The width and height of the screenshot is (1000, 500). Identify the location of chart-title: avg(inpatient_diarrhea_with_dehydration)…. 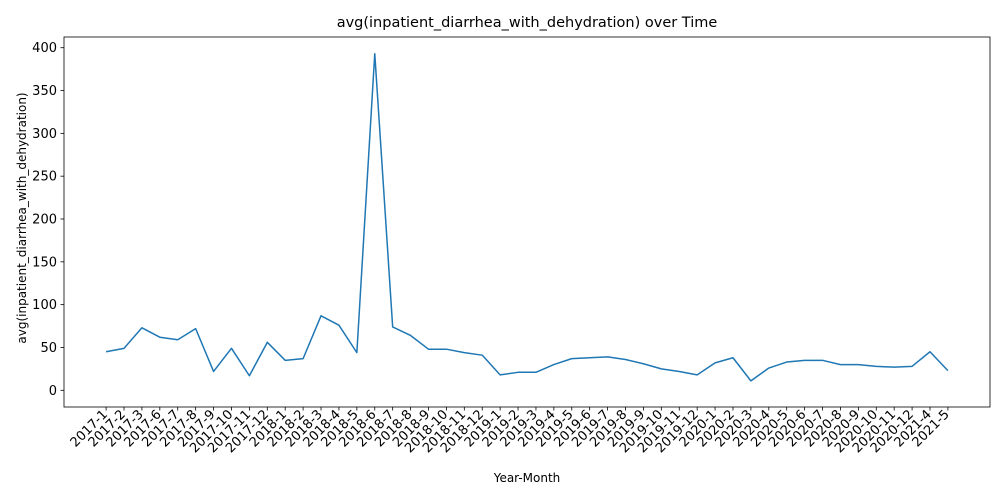
(527, 23).